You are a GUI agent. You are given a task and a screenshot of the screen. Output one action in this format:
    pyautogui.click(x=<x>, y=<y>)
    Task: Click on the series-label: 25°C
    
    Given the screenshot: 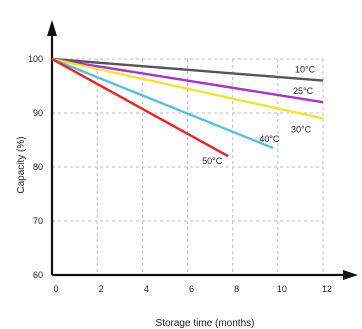 What is the action you would take?
    pyautogui.click(x=303, y=91)
    